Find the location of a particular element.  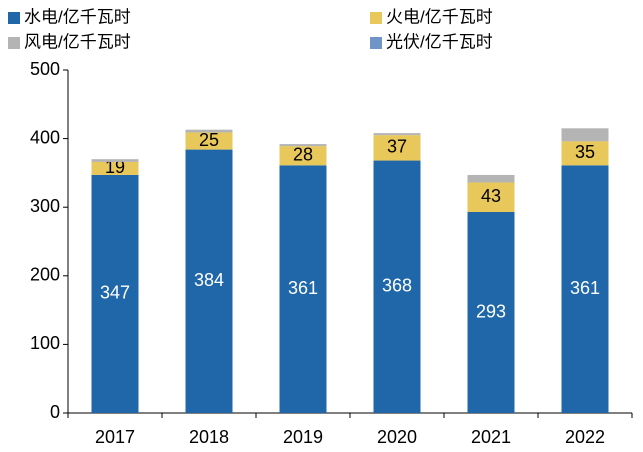

data-label: 19 is located at coordinates (115, 167).